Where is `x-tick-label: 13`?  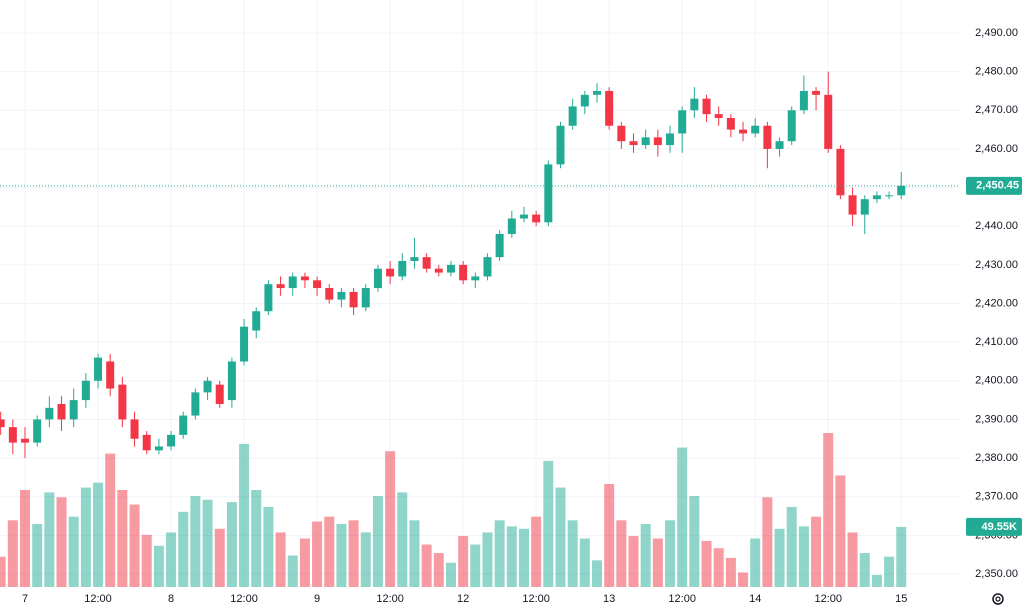 x-tick-label: 13 is located at coordinates (609, 599).